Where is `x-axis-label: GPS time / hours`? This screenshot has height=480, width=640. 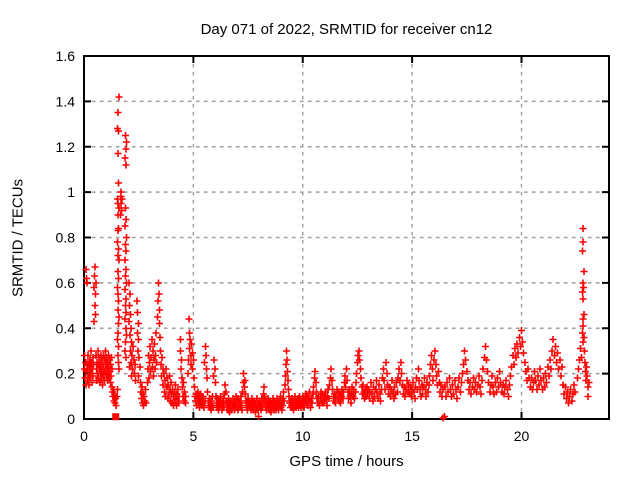
x-axis-label: GPS time / hours is located at coordinates (346, 461).